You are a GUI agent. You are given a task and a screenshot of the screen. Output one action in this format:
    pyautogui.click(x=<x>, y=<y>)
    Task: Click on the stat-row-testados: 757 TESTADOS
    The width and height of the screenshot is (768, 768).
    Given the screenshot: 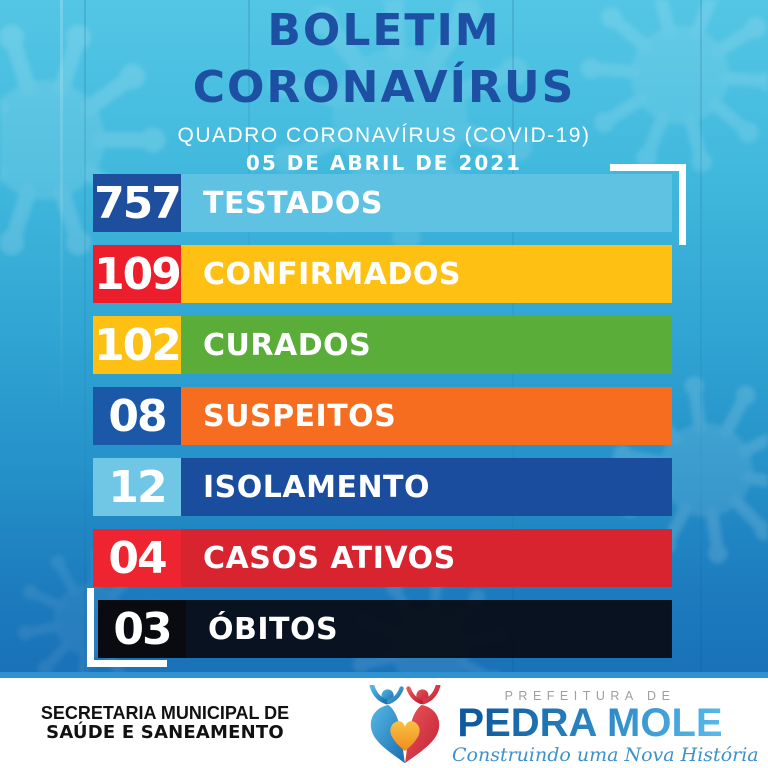 What is the action you would take?
    pyautogui.click(x=382, y=203)
    